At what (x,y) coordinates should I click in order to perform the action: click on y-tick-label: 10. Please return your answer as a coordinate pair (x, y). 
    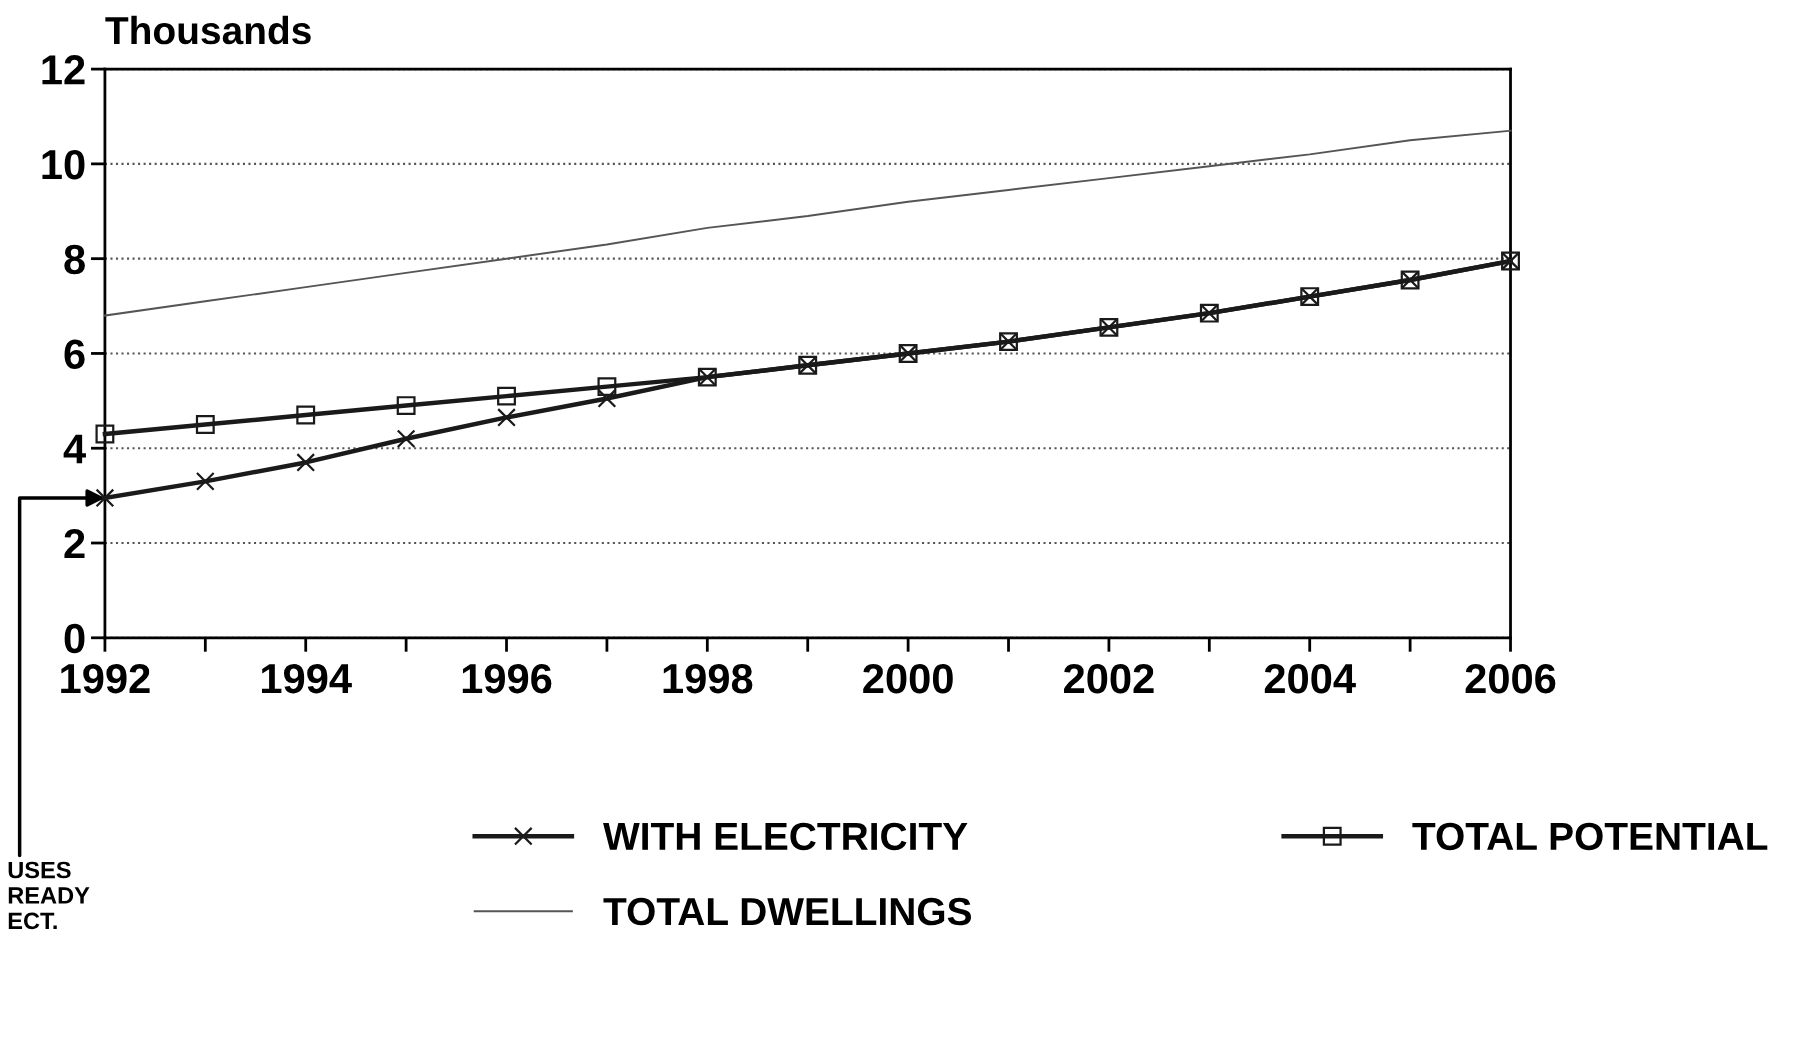
    Looking at the image, I should click on (63, 164).